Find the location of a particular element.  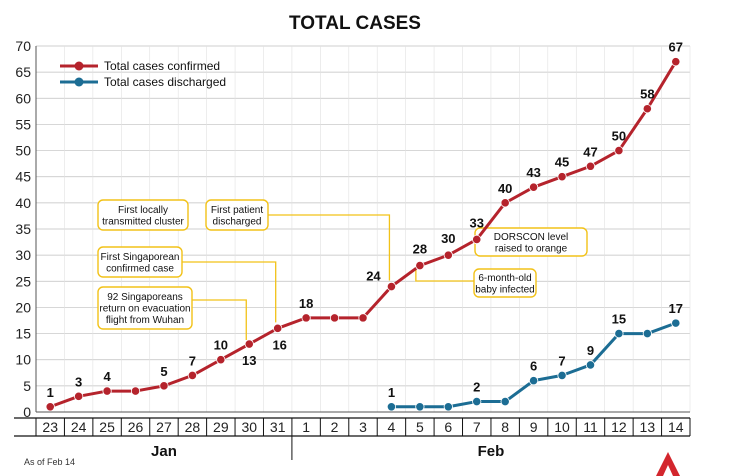

x-tick-label: 11 is located at coordinates (590, 427).